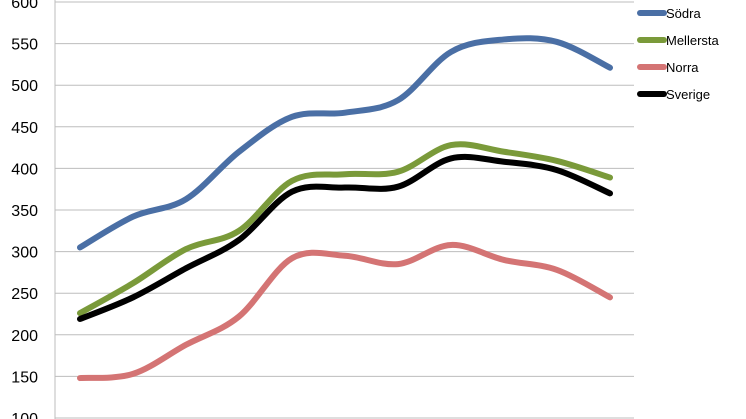 This screenshot has width=746, height=419. Describe the element at coordinates (24, 253) in the screenshot. I see `y-tick-label: 300` at that location.